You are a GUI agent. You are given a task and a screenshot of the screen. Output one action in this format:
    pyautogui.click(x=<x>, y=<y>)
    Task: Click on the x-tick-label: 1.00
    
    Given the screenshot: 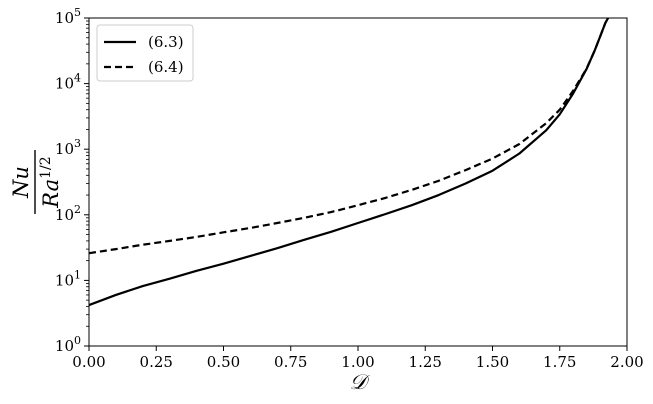 What is the action you would take?
    pyautogui.click(x=357, y=362)
    